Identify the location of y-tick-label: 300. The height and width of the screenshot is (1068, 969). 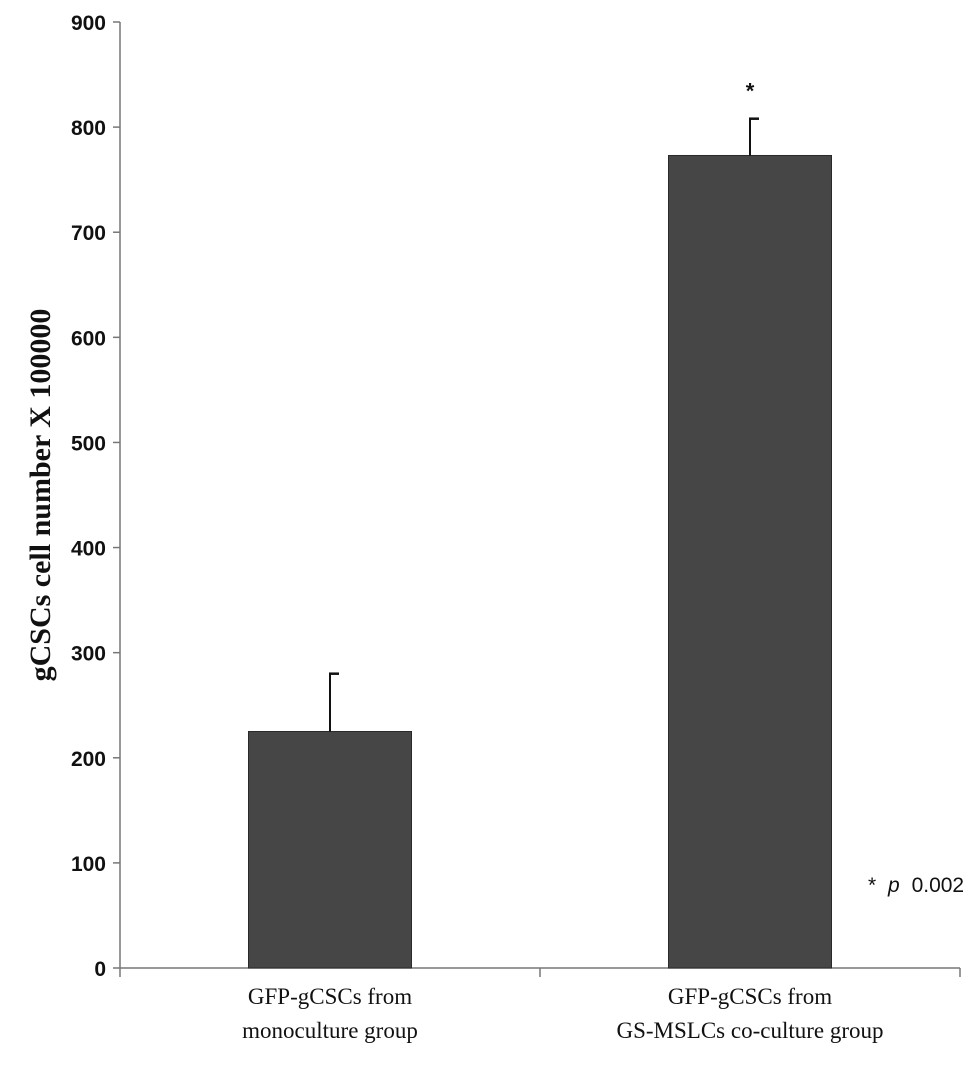
(88, 654).